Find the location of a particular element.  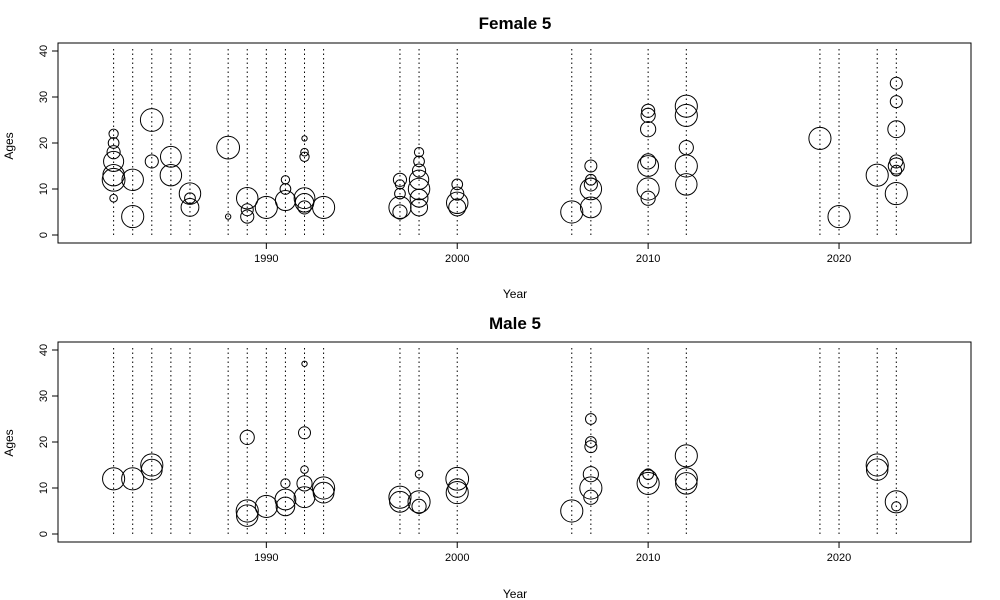

y-tick-label: 10 is located at coordinates (44, 189).